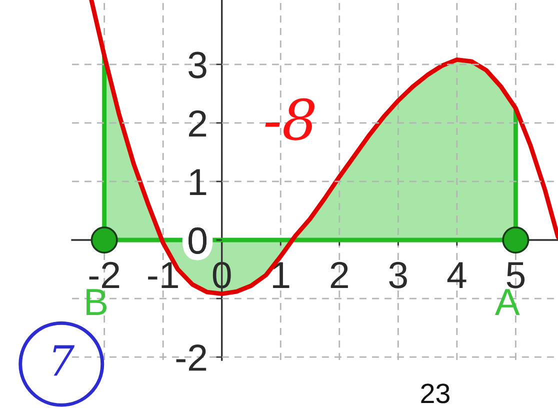 Image resolution: width=558 pixels, height=410 pixels. What do you see at coordinates (398, 275) in the screenshot?
I see `x-tick-label: 3` at bounding box center [398, 275].